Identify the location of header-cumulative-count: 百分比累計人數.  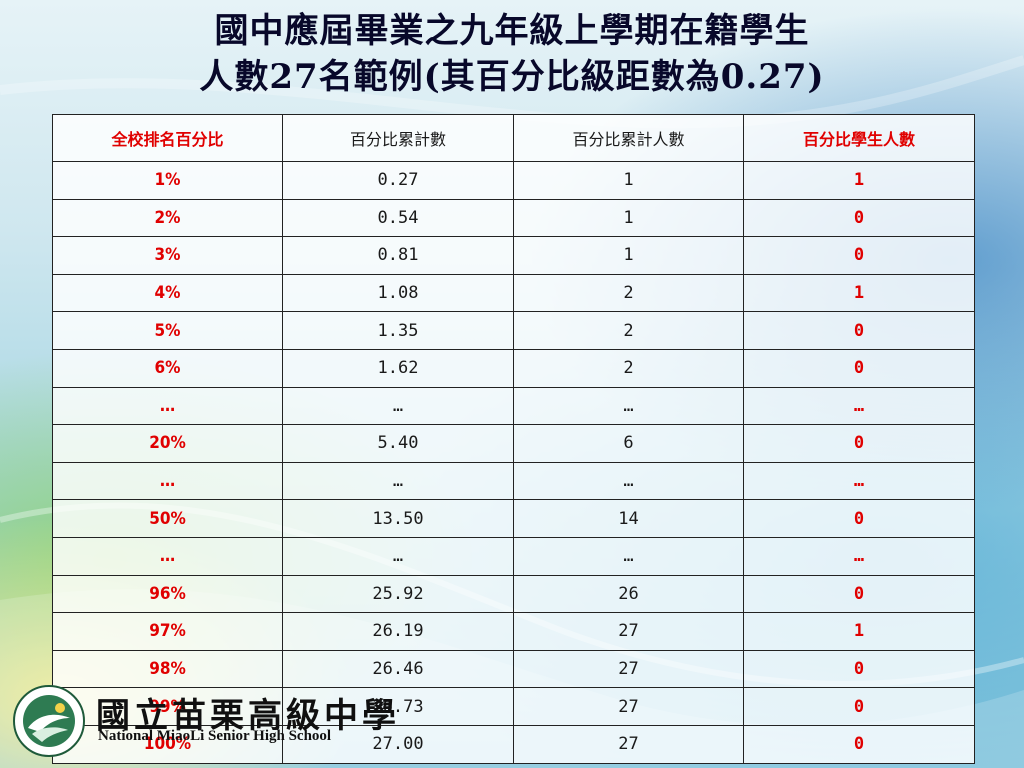
(628, 138).